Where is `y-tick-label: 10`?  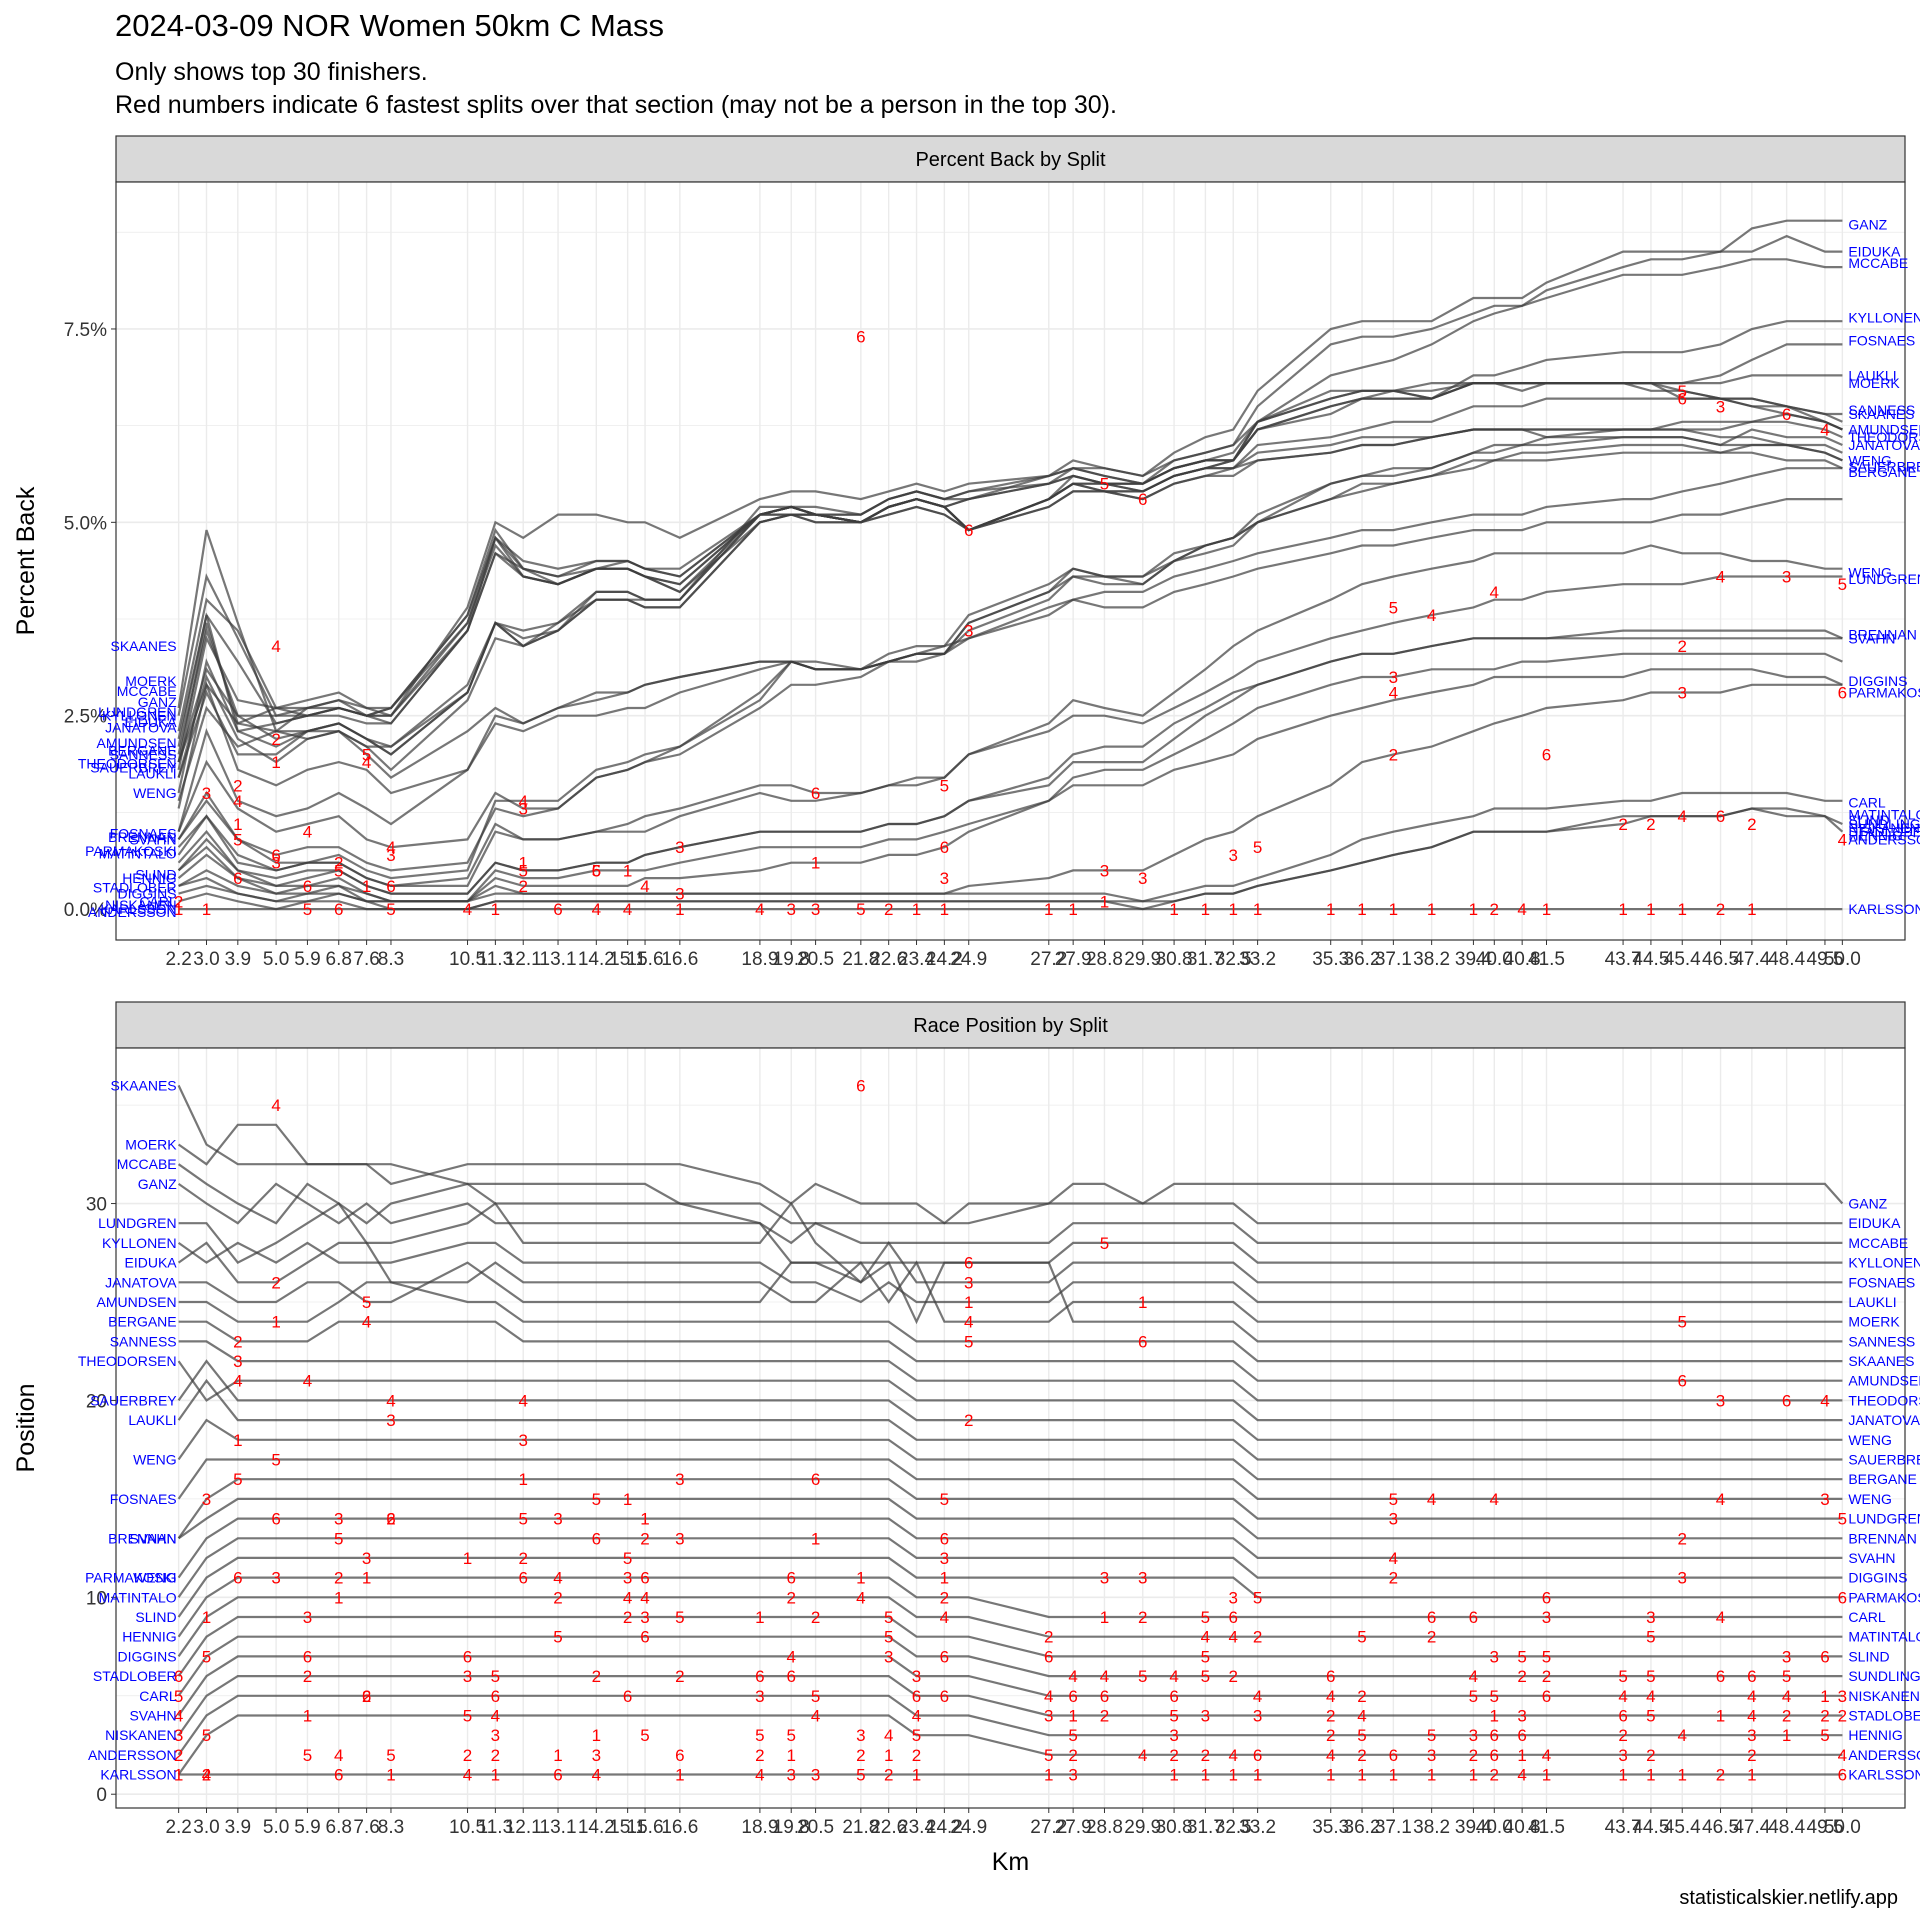
y-tick-label: 10 is located at coordinates (96, 1598).